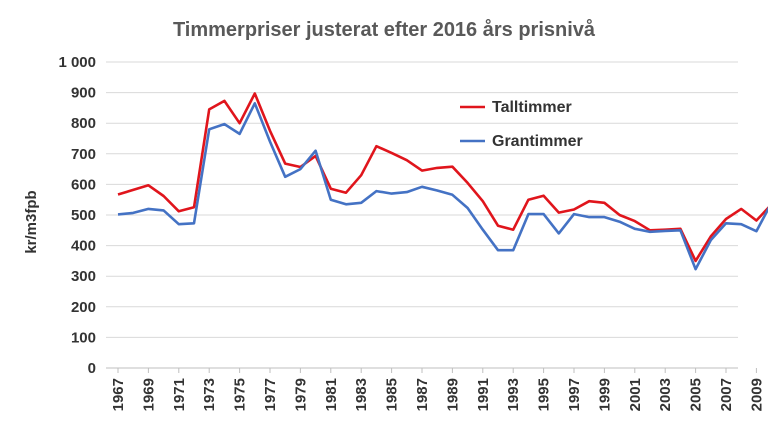  What do you see at coordinates (83, 307) in the screenshot?
I see `y-tick-label: 200` at bounding box center [83, 307].